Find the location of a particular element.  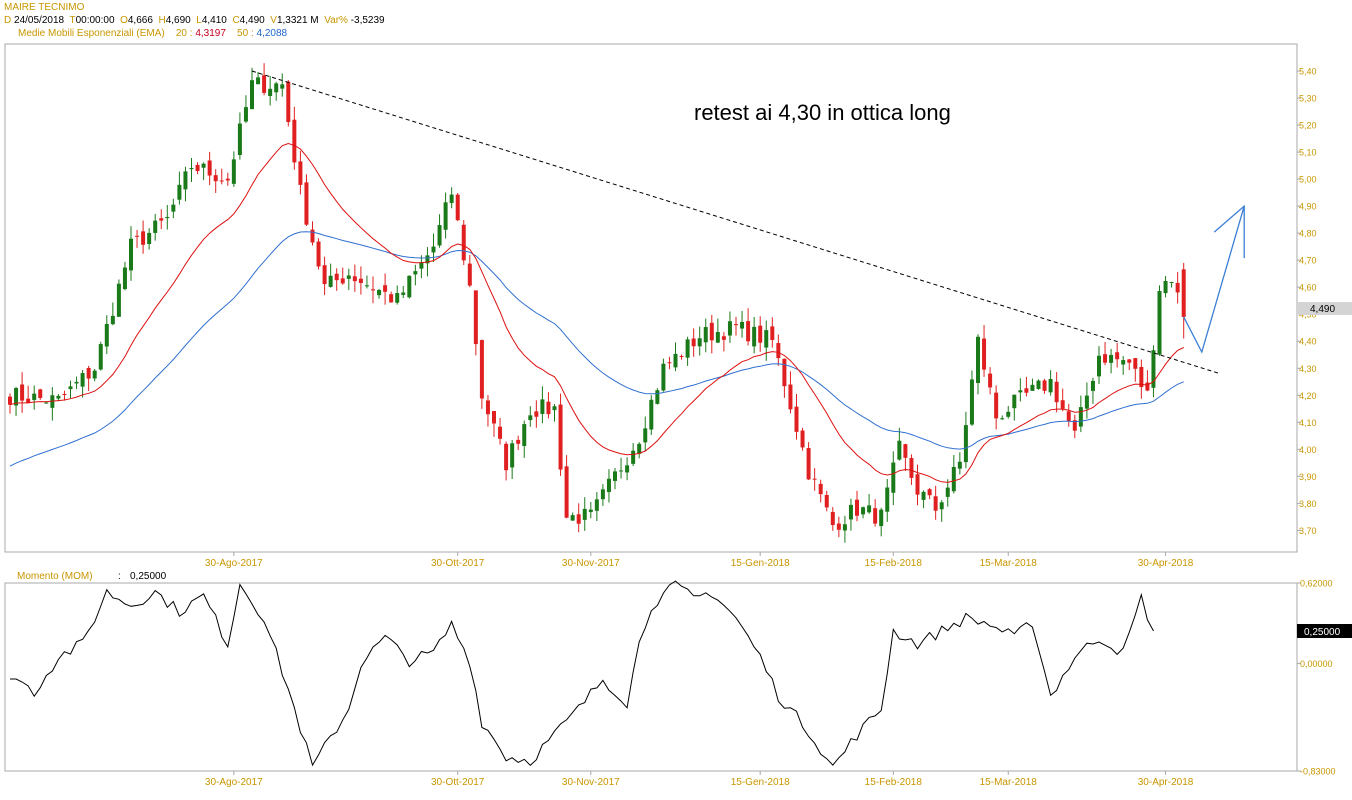

momentum-x-tick-label: 15-Mar-2018 is located at coordinates (1009, 782).